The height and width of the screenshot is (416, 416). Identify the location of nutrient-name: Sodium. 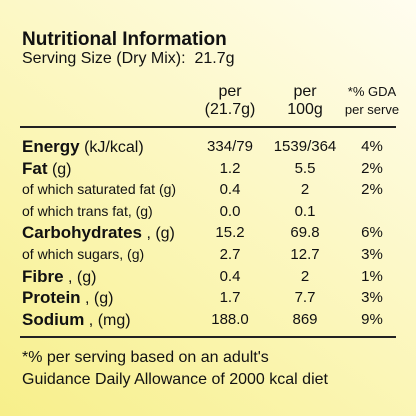
(53, 319).